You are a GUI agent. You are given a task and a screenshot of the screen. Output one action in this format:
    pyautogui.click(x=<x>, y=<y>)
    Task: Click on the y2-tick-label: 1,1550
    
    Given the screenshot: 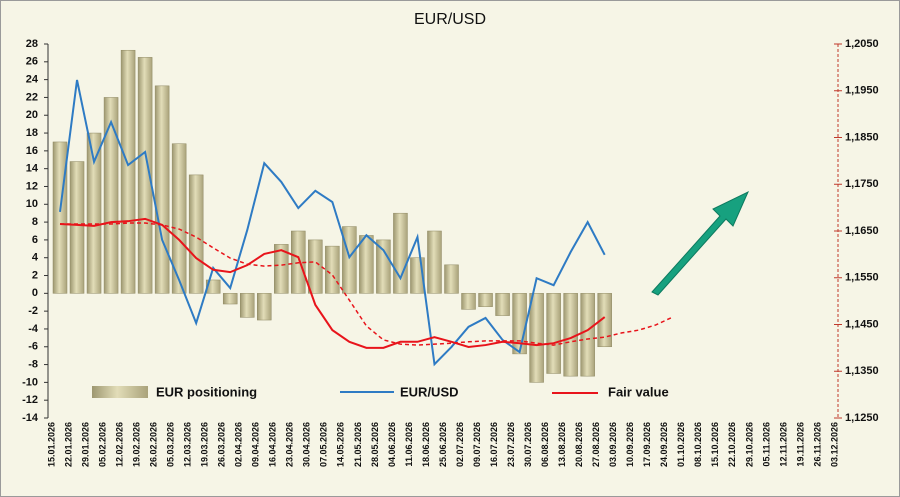 What is the action you would take?
    pyautogui.click(x=862, y=278)
    